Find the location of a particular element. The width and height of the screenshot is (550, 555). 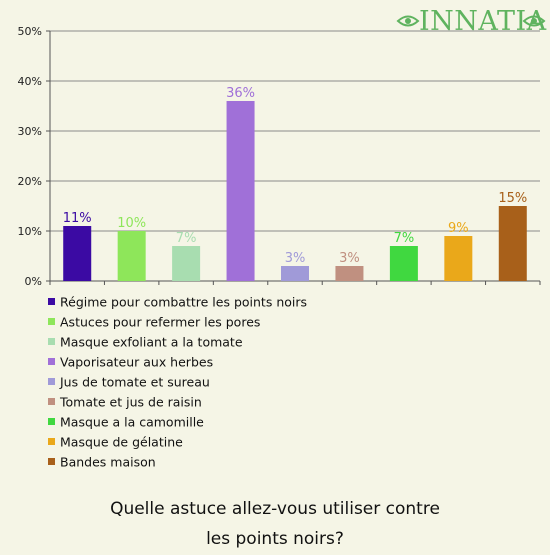

data-label: 11% is located at coordinates (77, 218).